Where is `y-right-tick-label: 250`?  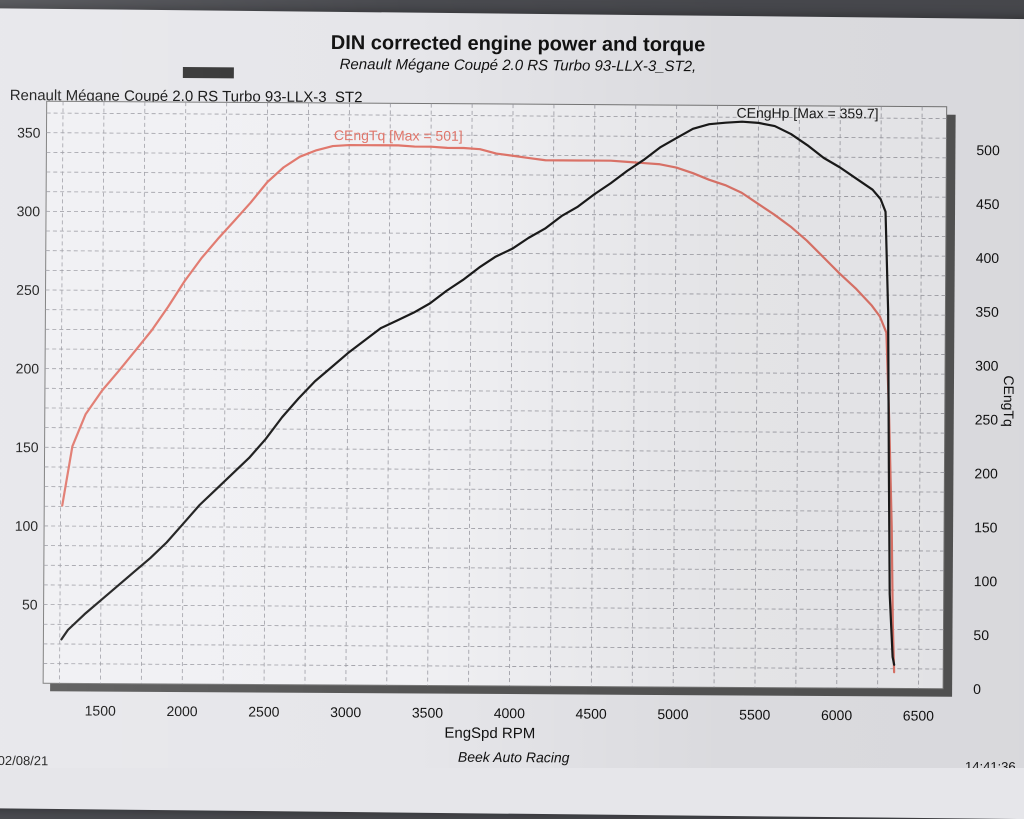 y-right-tick-label: 250 is located at coordinates (987, 419).